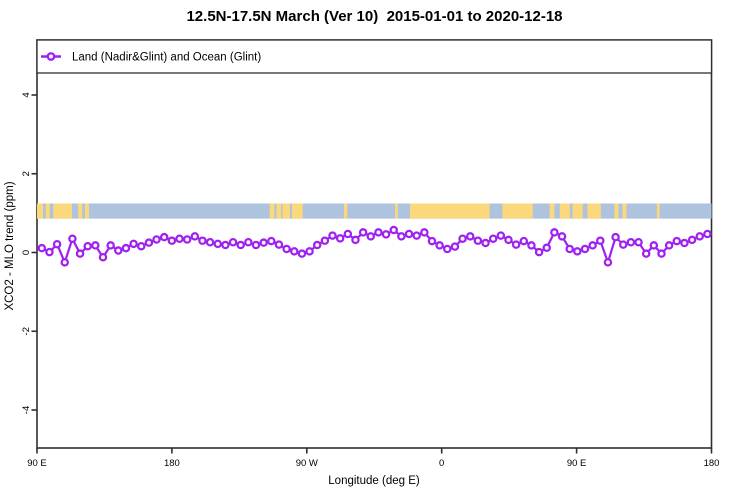 The width and height of the screenshot is (750, 500). Describe the element at coordinates (307, 463) in the screenshot. I see `x-tick-label: 90 W` at that location.